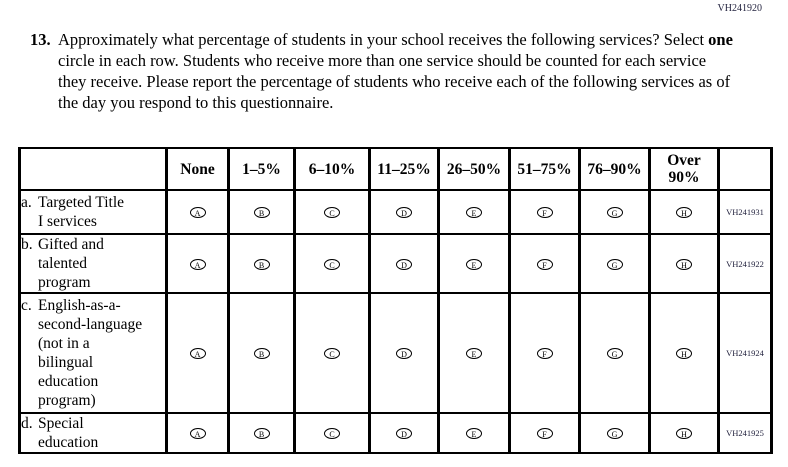 This screenshot has height=467, width=788. Describe the element at coordinates (261, 169) in the screenshot. I see `column-header: 1–5%` at that location.